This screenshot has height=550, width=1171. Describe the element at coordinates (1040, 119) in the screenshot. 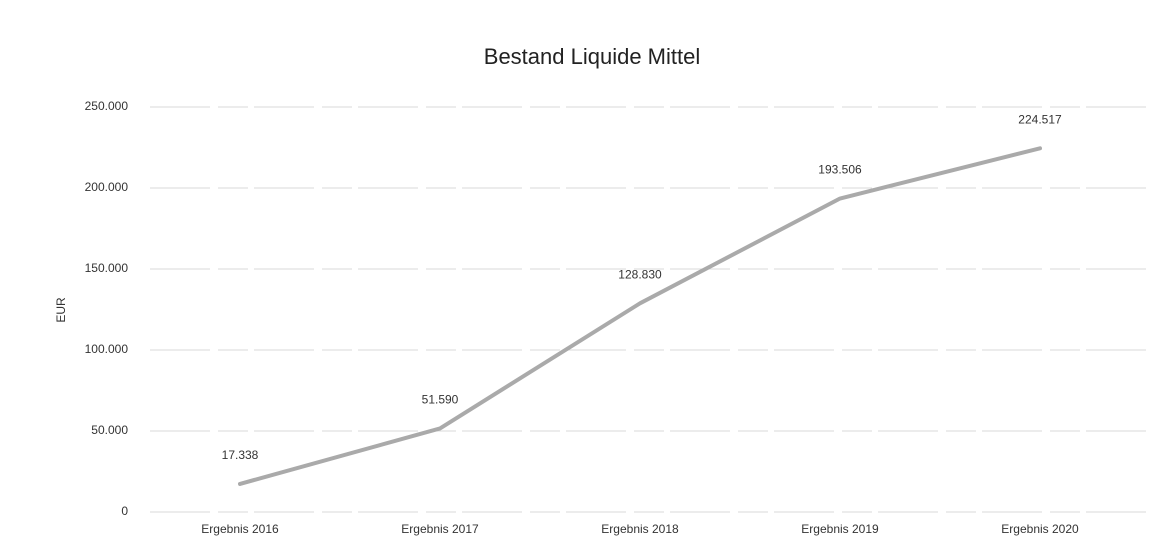

I see `data-label: 224.517` at that location.